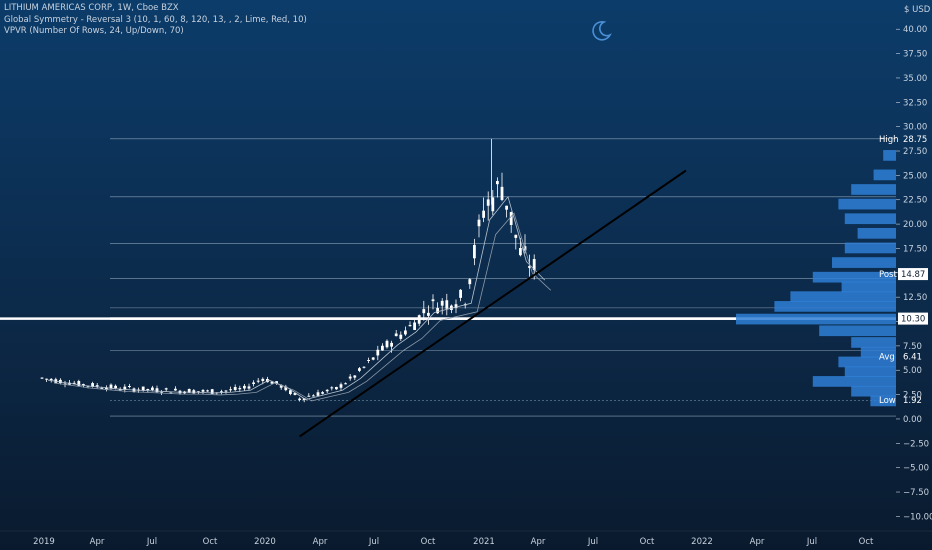  What do you see at coordinates (601, 31) in the screenshot?
I see `moon-icon` at bounding box center [601, 31].